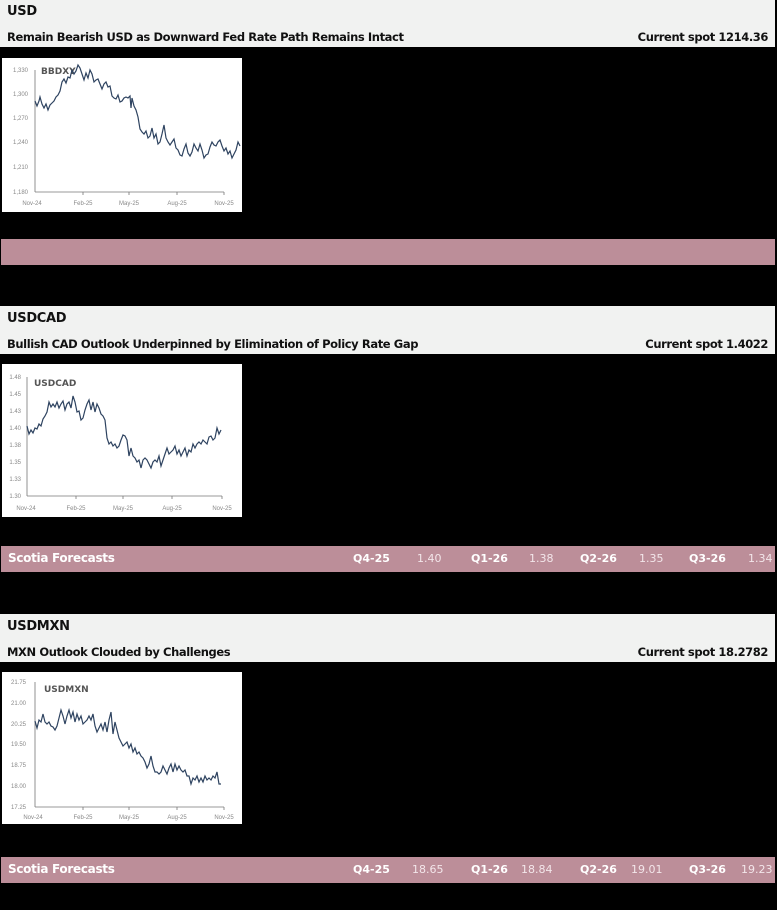 This screenshot has height=910, width=777. Describe the element at coordinates (19, 787) in the screenshot. I see `svg-text: 18.00` at that location.